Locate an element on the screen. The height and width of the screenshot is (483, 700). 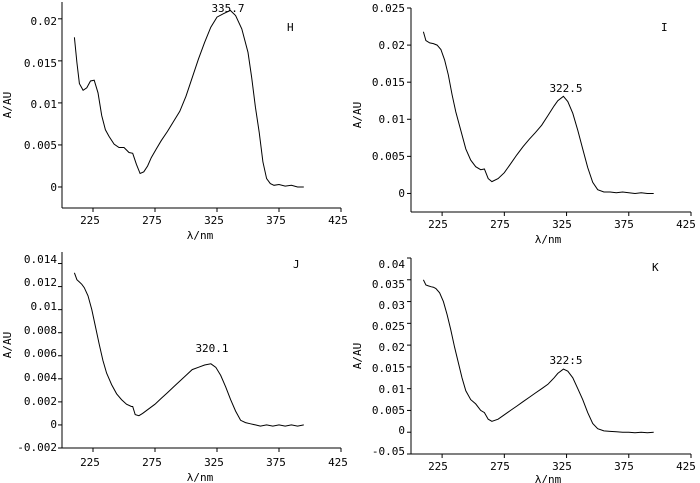
panel-h-y-tick-label: 0.01 is located at coordinates (44, 104).